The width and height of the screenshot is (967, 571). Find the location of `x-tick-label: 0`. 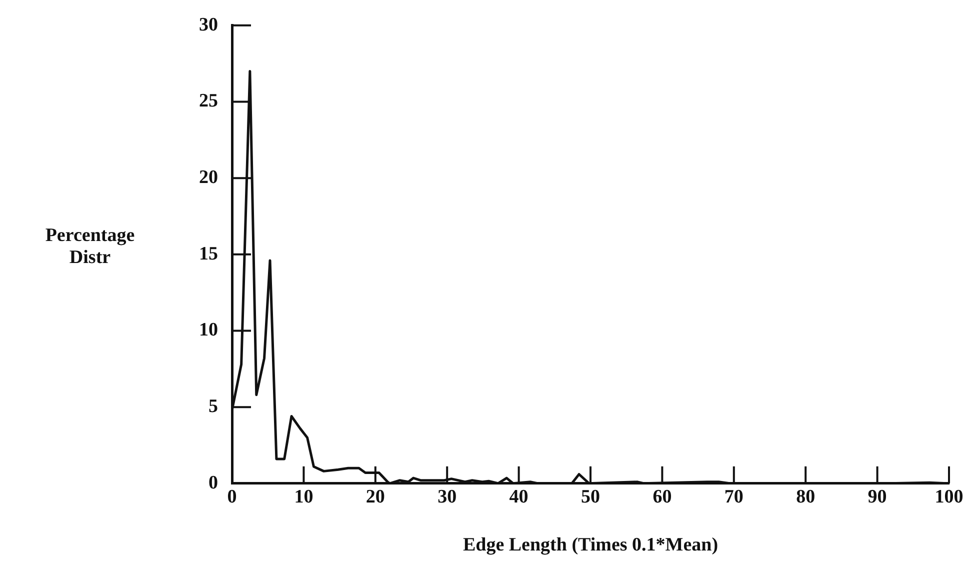

x-tick-label: 0 is located at coordinates (232, 497).